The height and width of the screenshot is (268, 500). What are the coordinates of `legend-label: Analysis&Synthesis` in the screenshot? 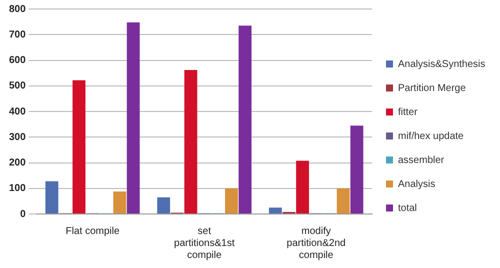 It's located at (442, 64).